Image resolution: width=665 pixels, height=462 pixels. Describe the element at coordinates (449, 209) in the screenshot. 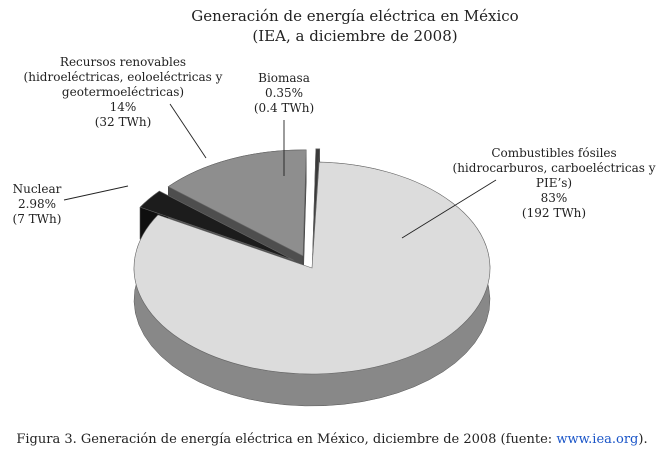

I see `leader-line-fossil` at that location.